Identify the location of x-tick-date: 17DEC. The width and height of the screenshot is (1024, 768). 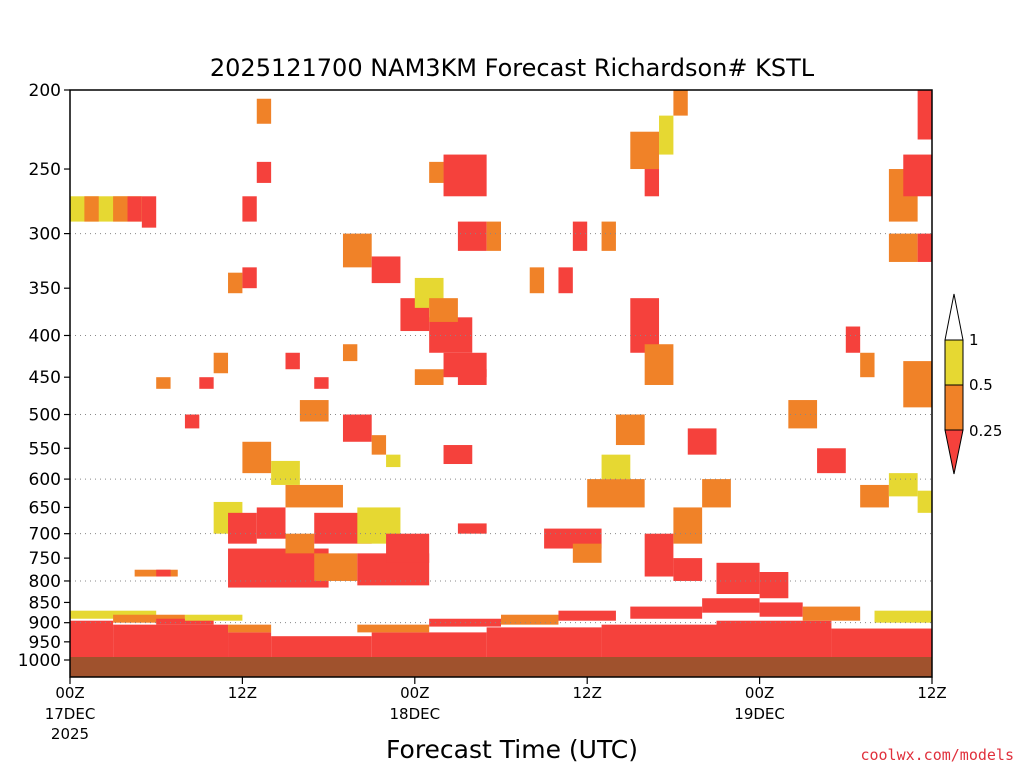
(70, 714).